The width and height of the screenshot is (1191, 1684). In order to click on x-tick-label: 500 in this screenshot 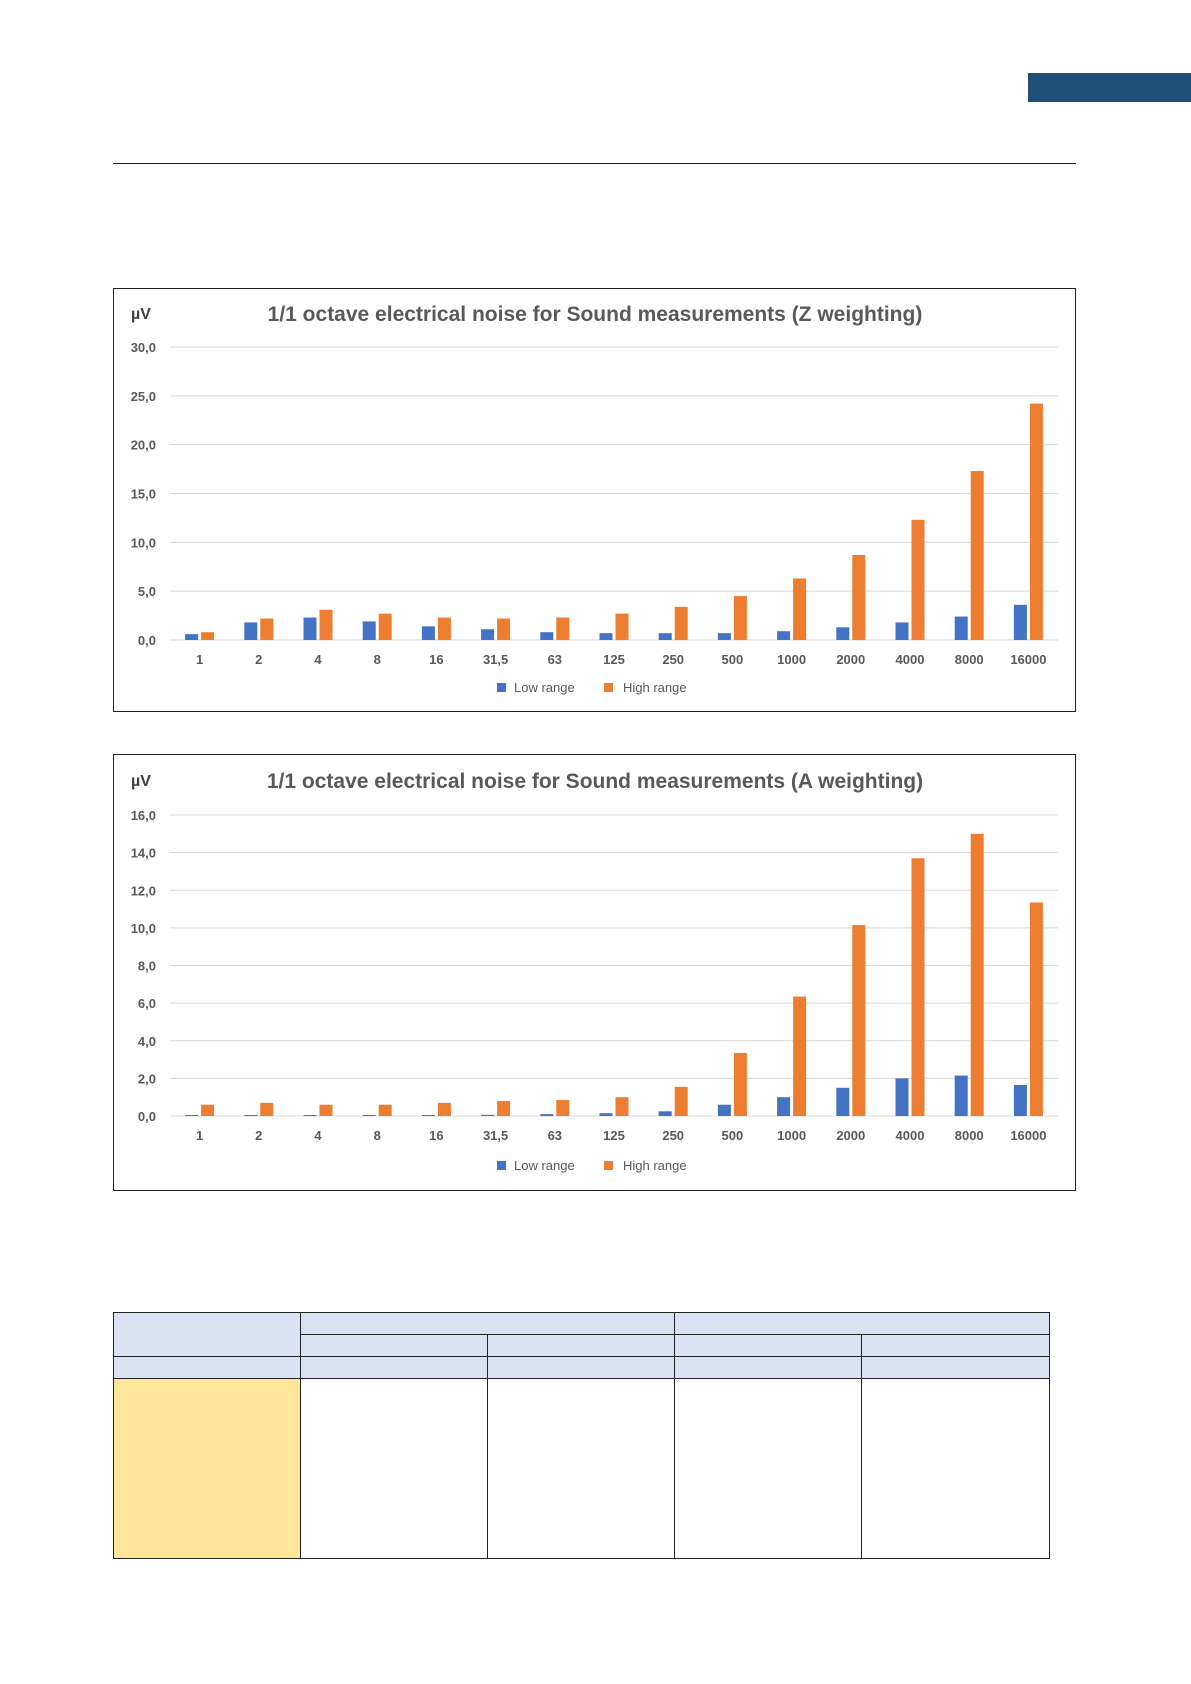, I will do `click(733, 659)`.